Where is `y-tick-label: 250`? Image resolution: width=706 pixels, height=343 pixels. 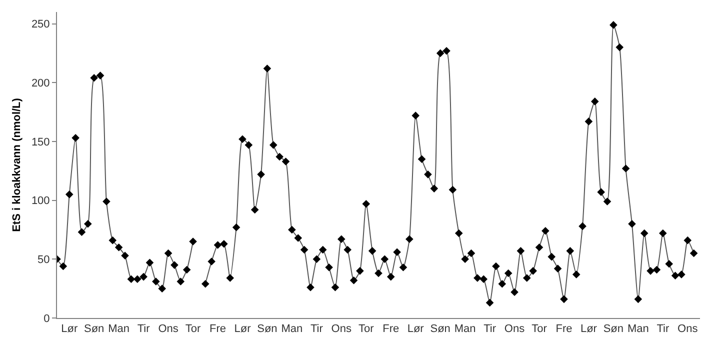 y-tick-label: 250 is located at coordinates (40, 24).